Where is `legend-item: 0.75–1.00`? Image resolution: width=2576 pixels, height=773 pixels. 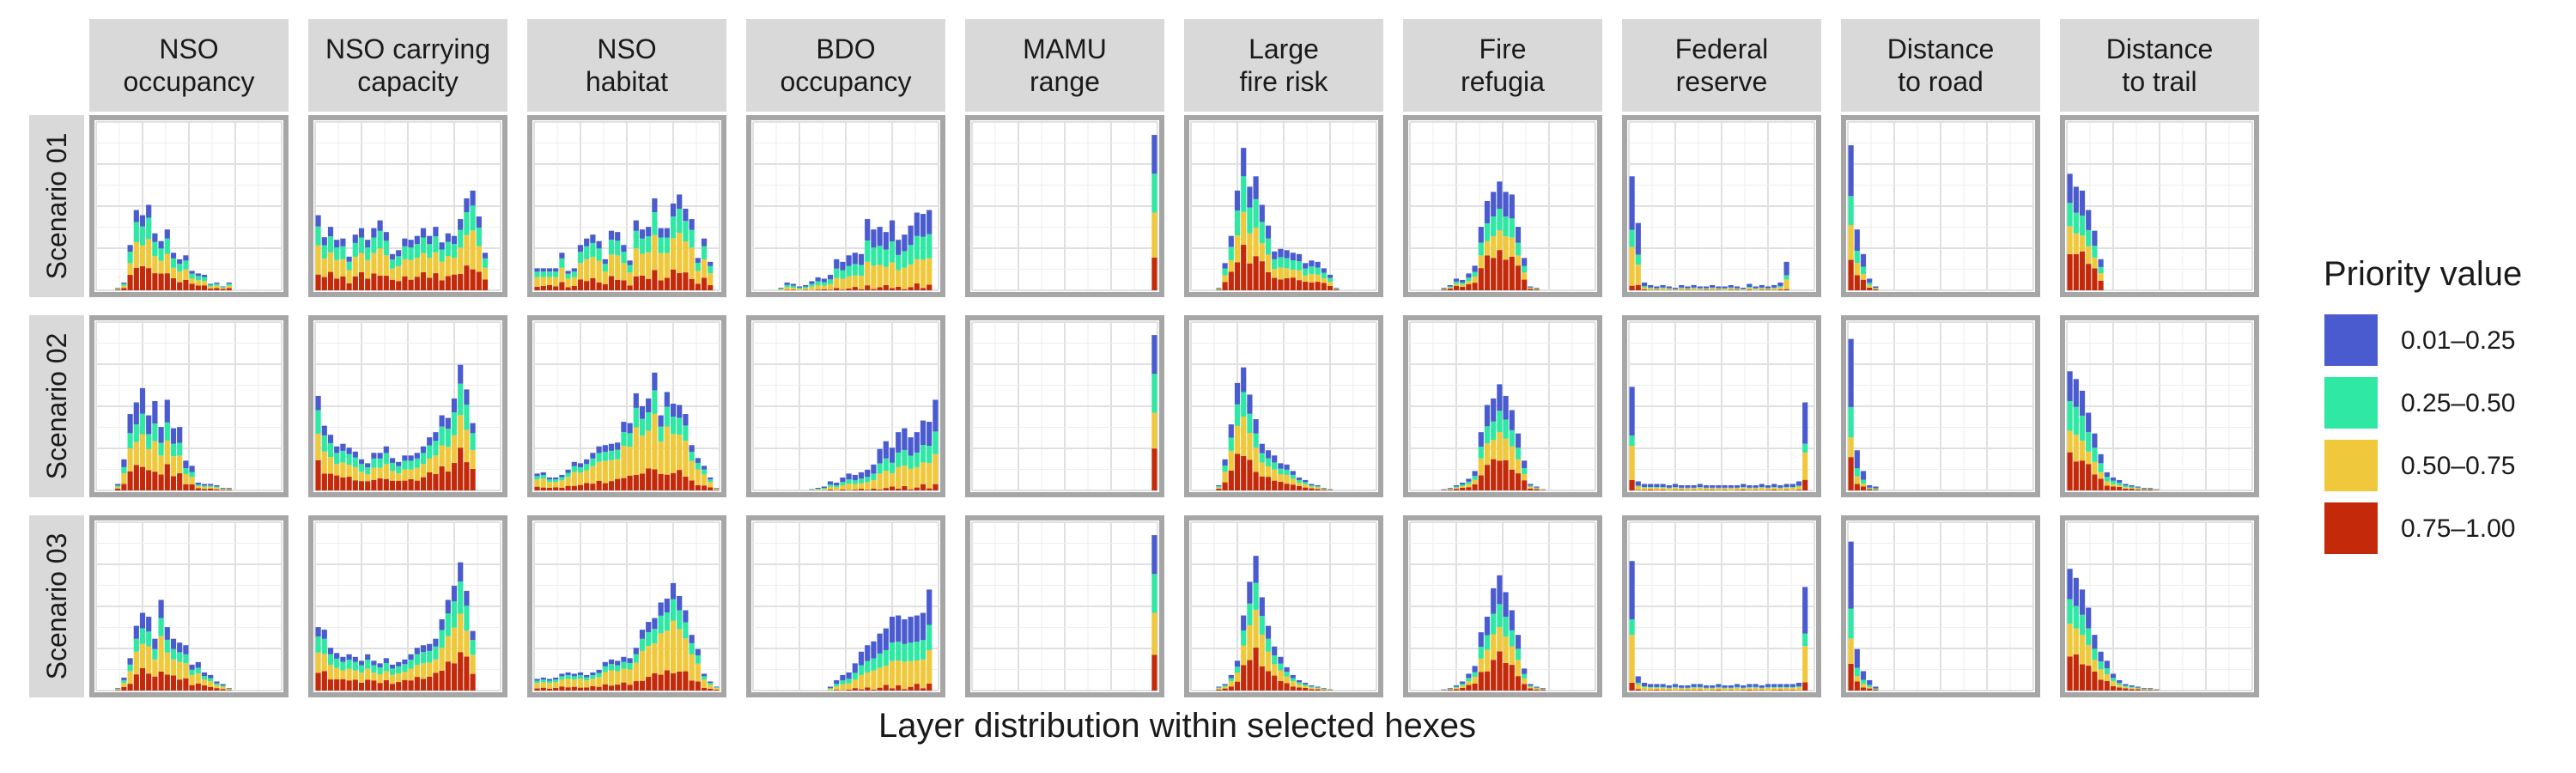 legend-item: 0.75–1.00 is located at coordinates (2419, 528).